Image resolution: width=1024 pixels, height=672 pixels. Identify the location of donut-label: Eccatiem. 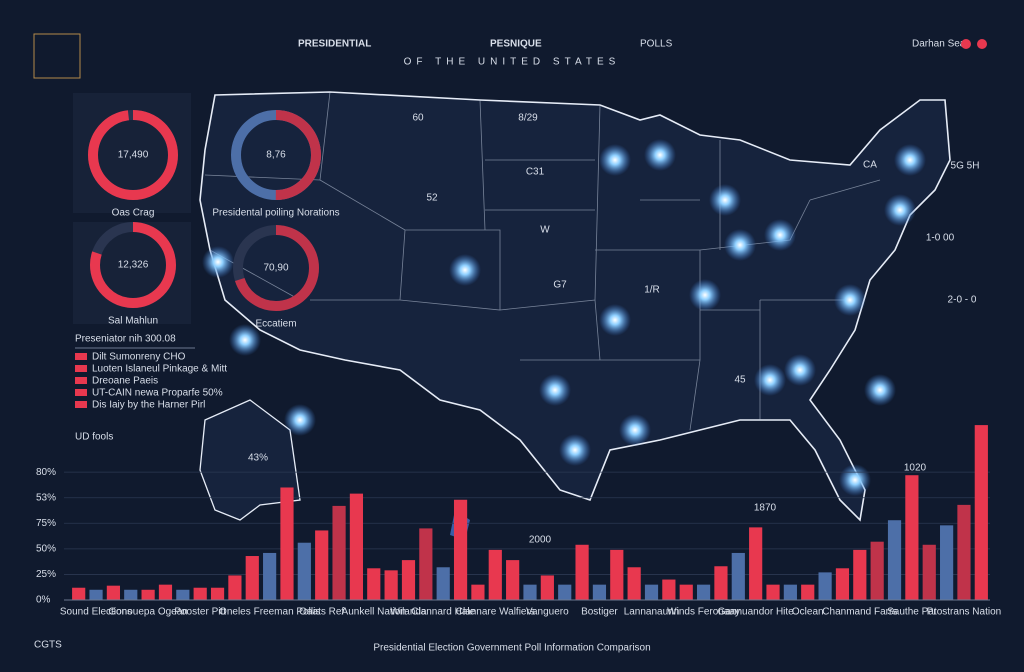
(275, 324).